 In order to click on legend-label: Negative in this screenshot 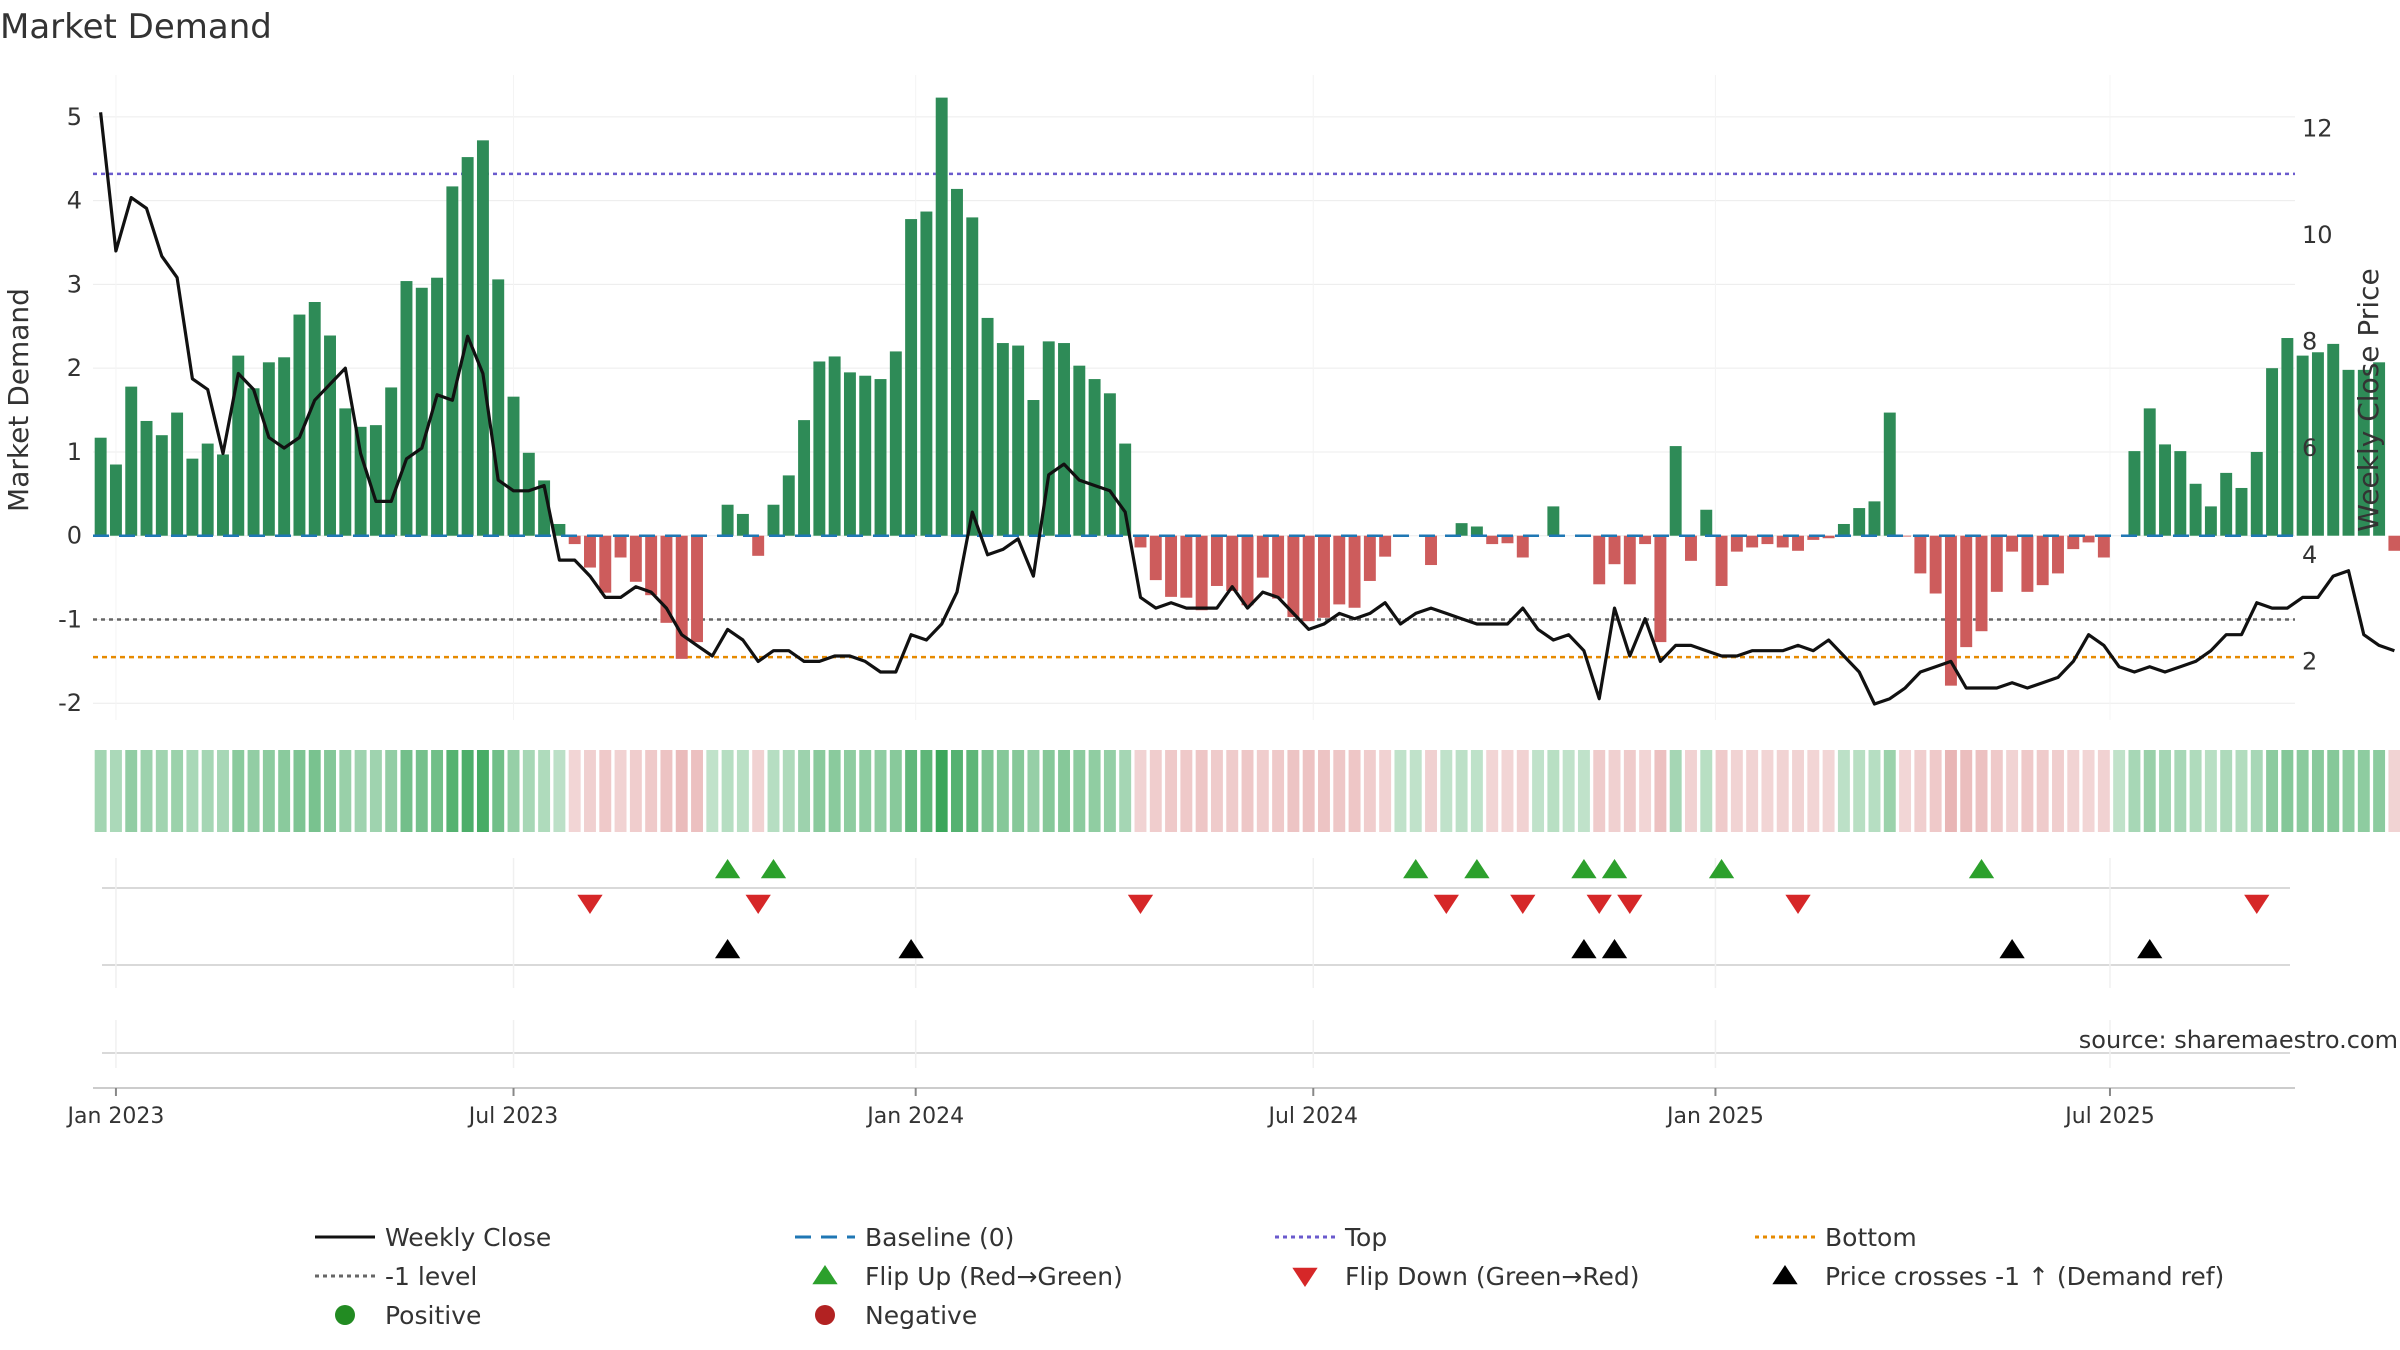, I will do `click(921, 1315)`.